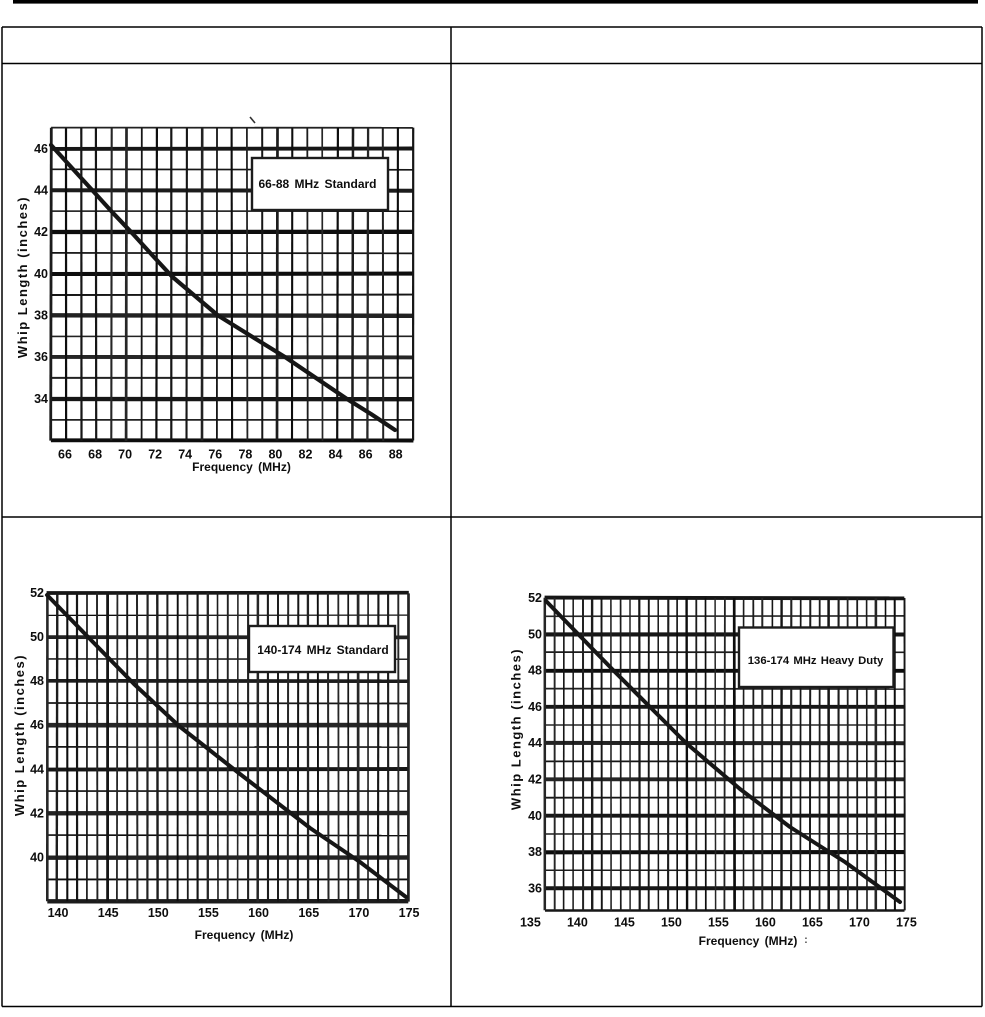  Describe the element at coordinates (366, 455) in the screenshot. I see `svg-text: 86` at that location.